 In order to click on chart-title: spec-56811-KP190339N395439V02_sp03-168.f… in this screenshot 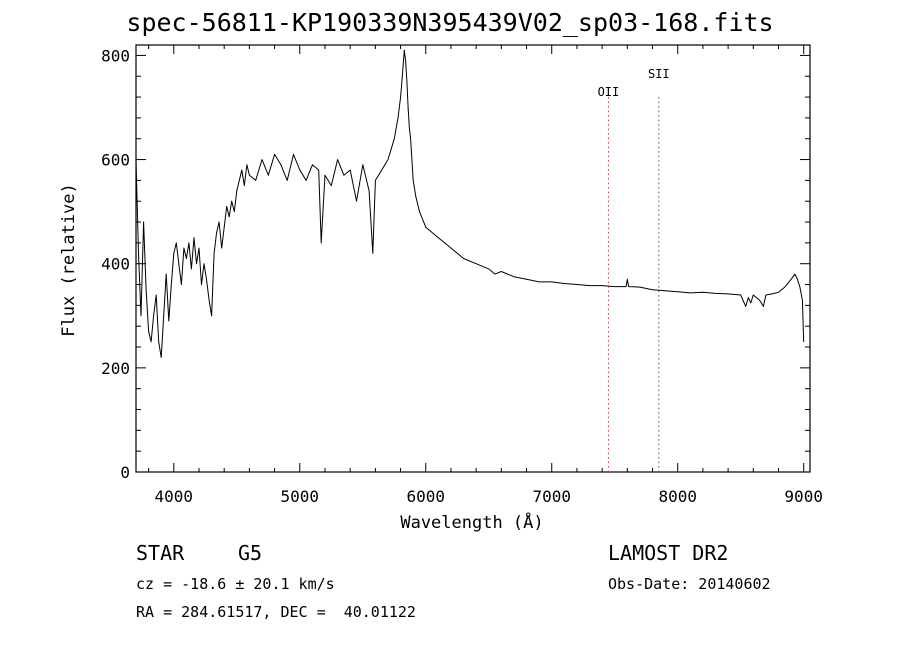, I will do `click(450, 22)`.